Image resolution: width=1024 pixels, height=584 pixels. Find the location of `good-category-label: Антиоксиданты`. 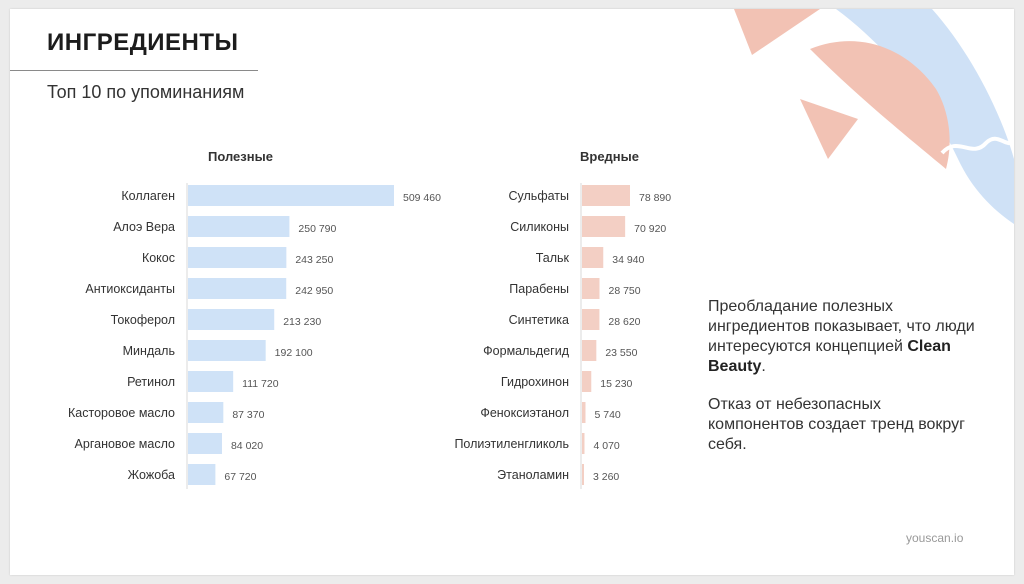

good-category-label: Антиоксиданты is located at coordinates (130, 289).